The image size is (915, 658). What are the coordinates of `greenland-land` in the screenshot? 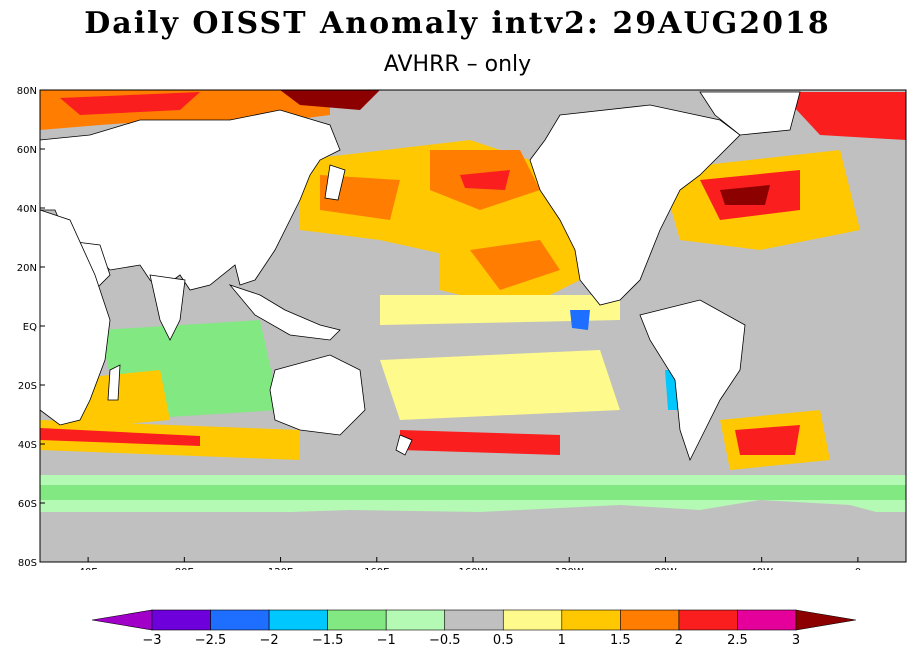 It's located at (750, 113).